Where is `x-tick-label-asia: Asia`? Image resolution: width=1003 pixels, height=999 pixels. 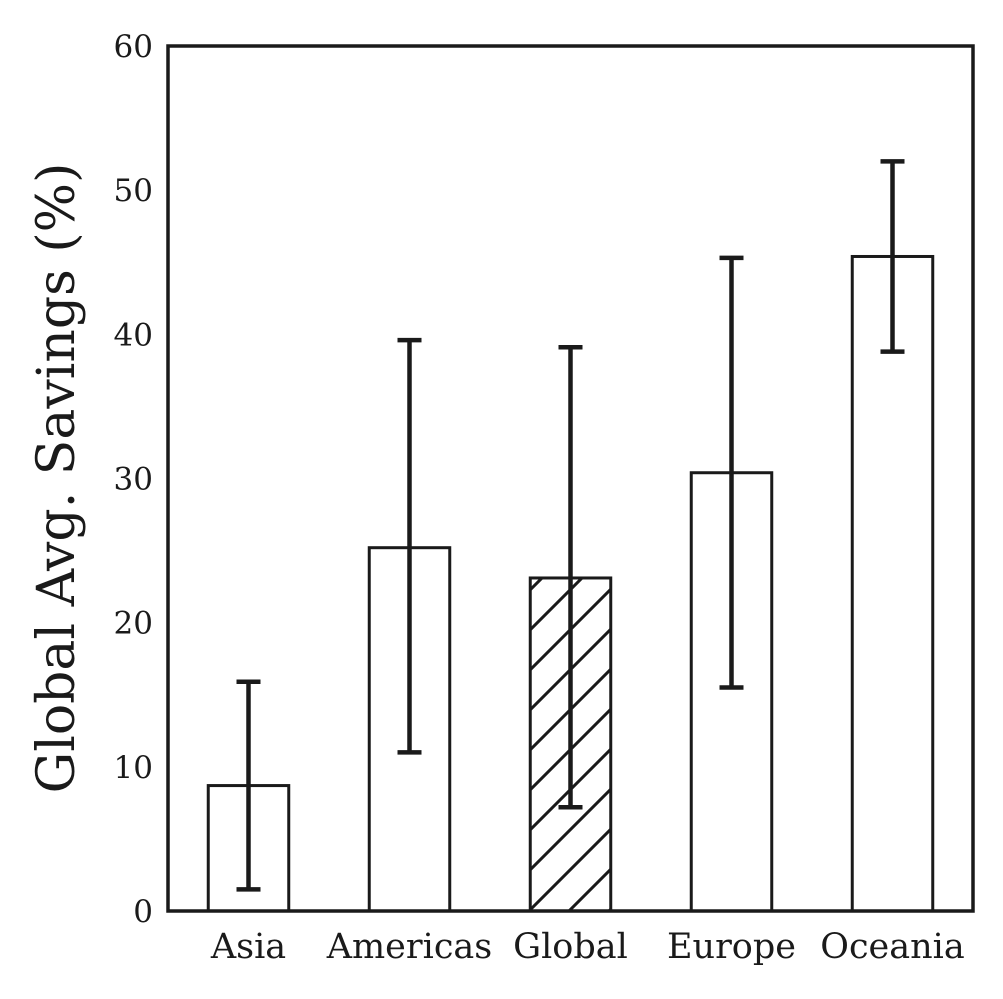
x-tick-label-asia: Asia is located at coordinates (248, 947).